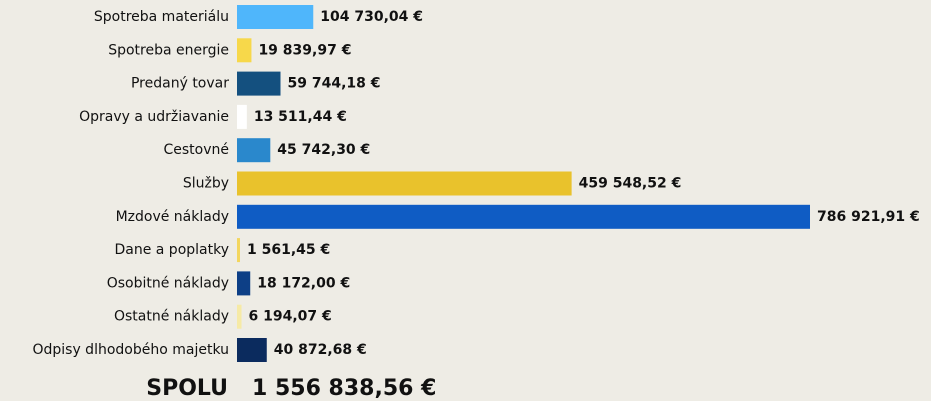 The height and width of the screenshot is (401, 931). What do you see at coordinates (154, 117) in the screenshot?
I see `category-label: Opravy a udržiavanie` at bounding box center [154, 117].